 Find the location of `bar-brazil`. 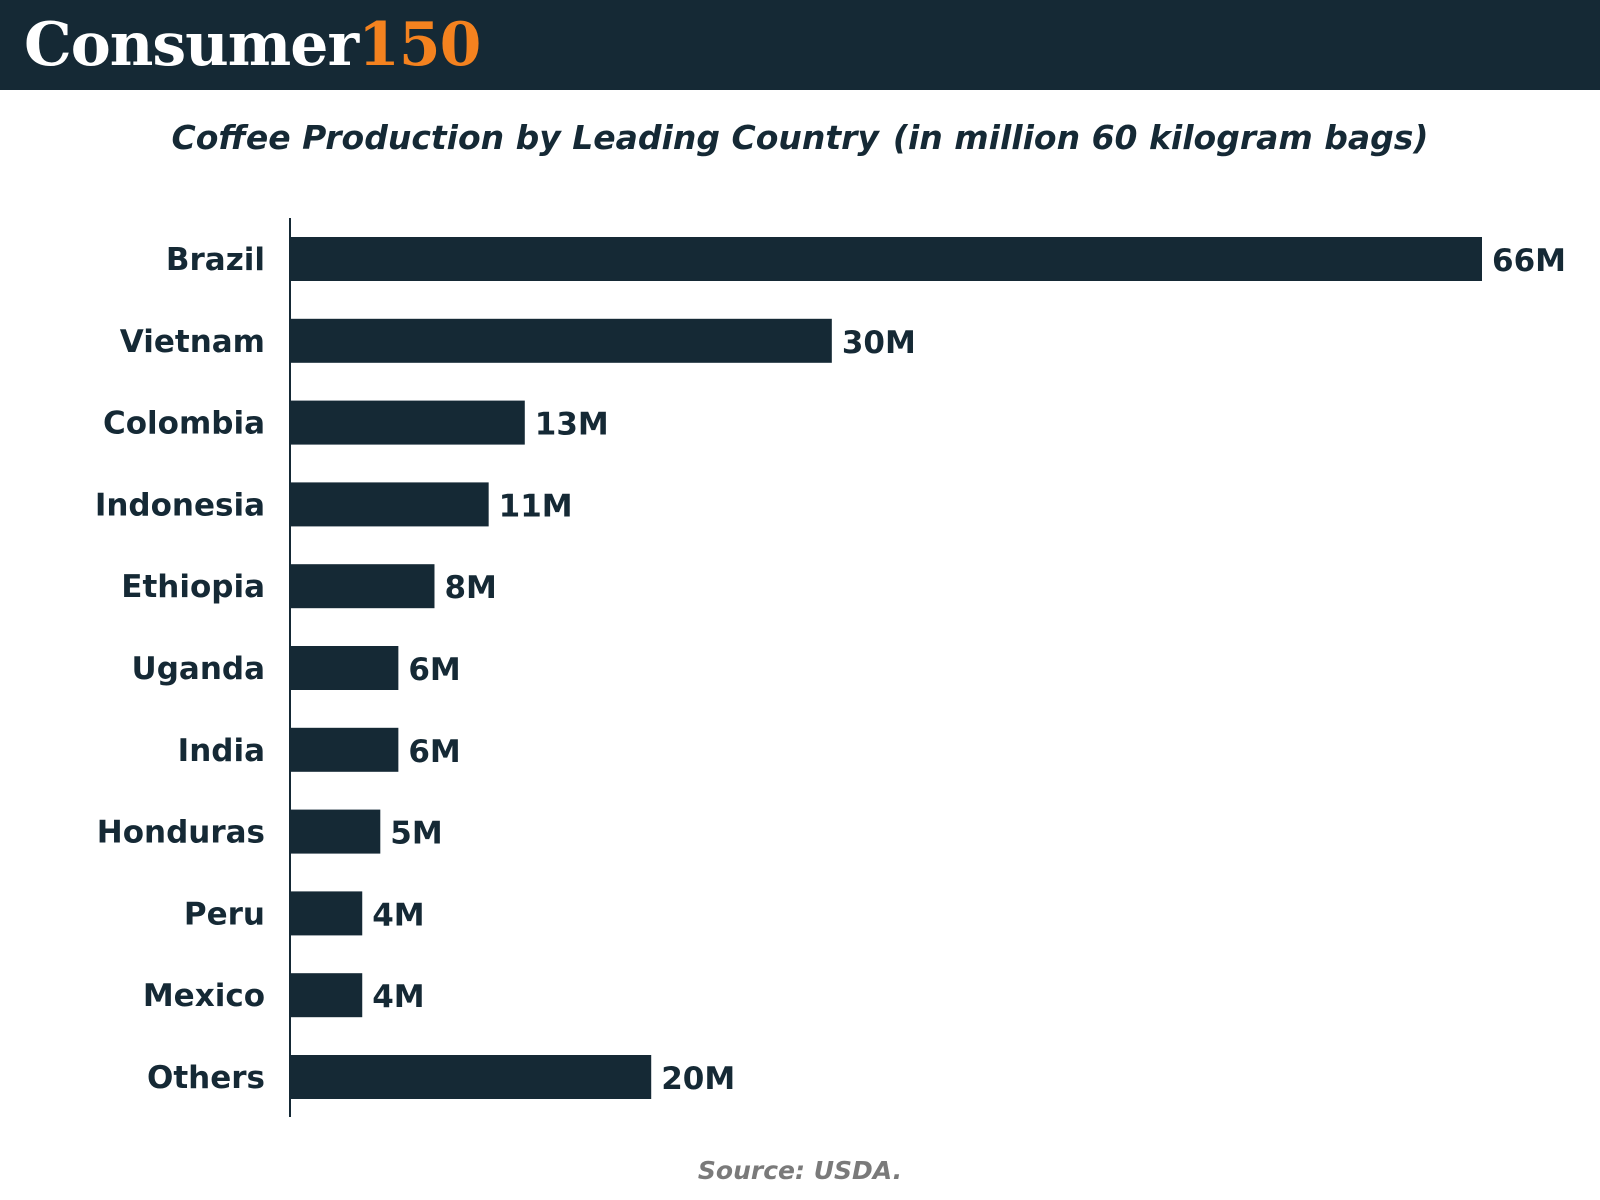

bar-brazil is located at coordinates (886, 259).